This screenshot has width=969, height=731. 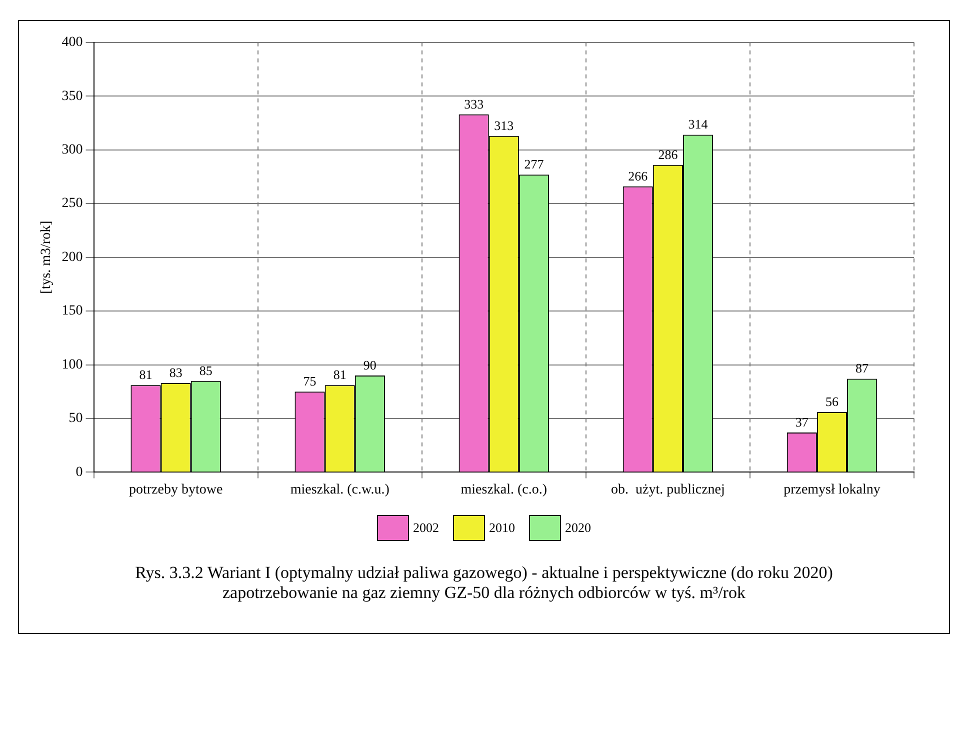 What do you see at coordinates (504, 125) in the screenshot?
I see `data-label: 313` at bounding box center [504, 125].